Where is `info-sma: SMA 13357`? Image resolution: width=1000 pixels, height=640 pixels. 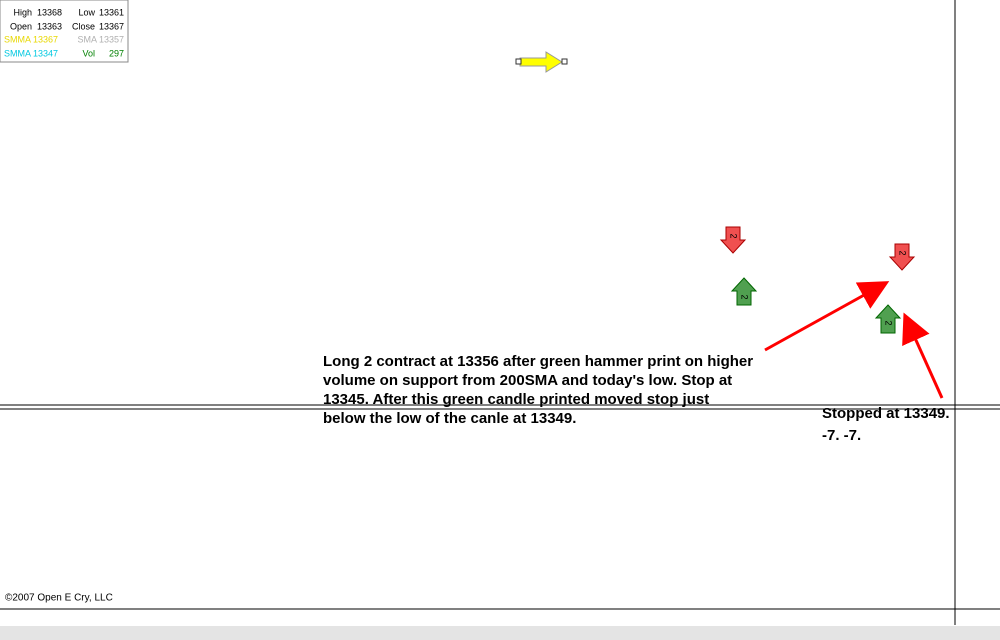
info-sma: SMA 13357 is located at coordinates (100, 39).